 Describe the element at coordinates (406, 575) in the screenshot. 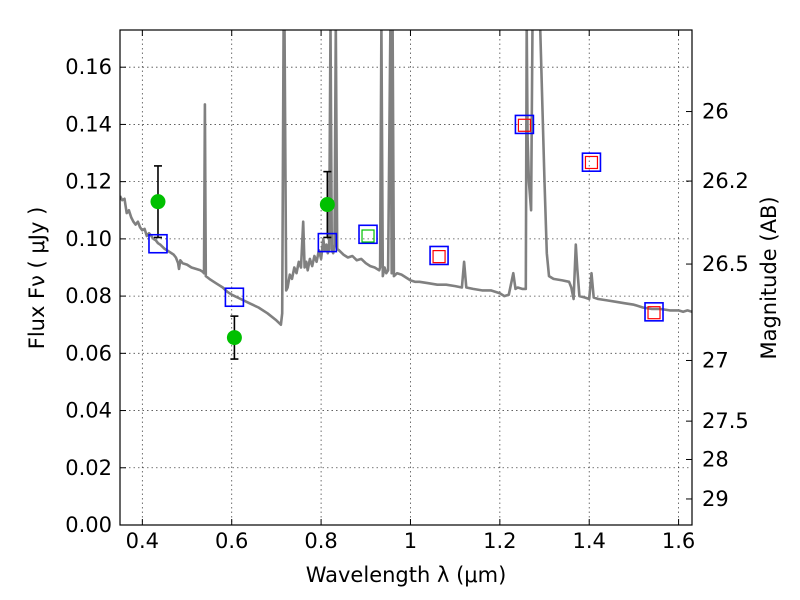

I see `x-axis-label: Wavelength λ (μm)` at that location.